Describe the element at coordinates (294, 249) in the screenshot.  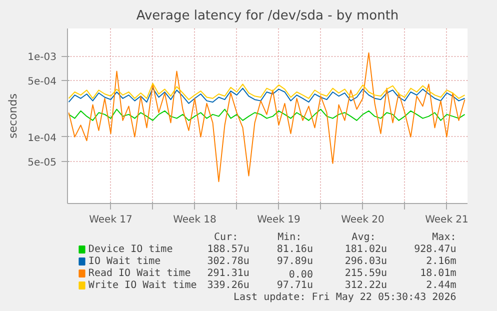
I see `text: 81.16u` at that location.